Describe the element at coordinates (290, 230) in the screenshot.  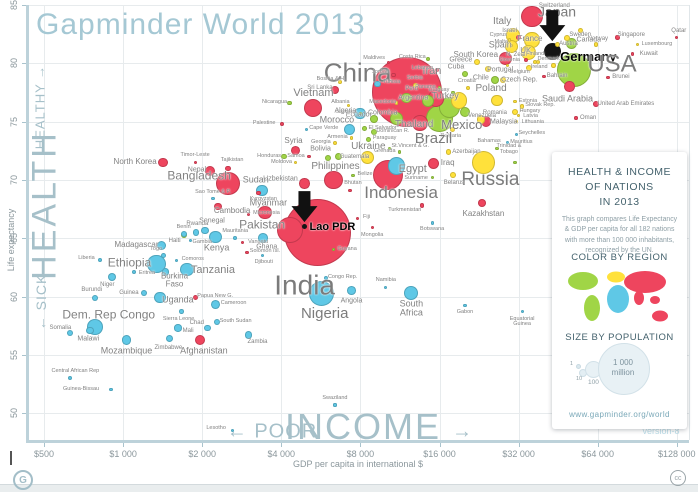
I see `bubble-pakistan` at that location.